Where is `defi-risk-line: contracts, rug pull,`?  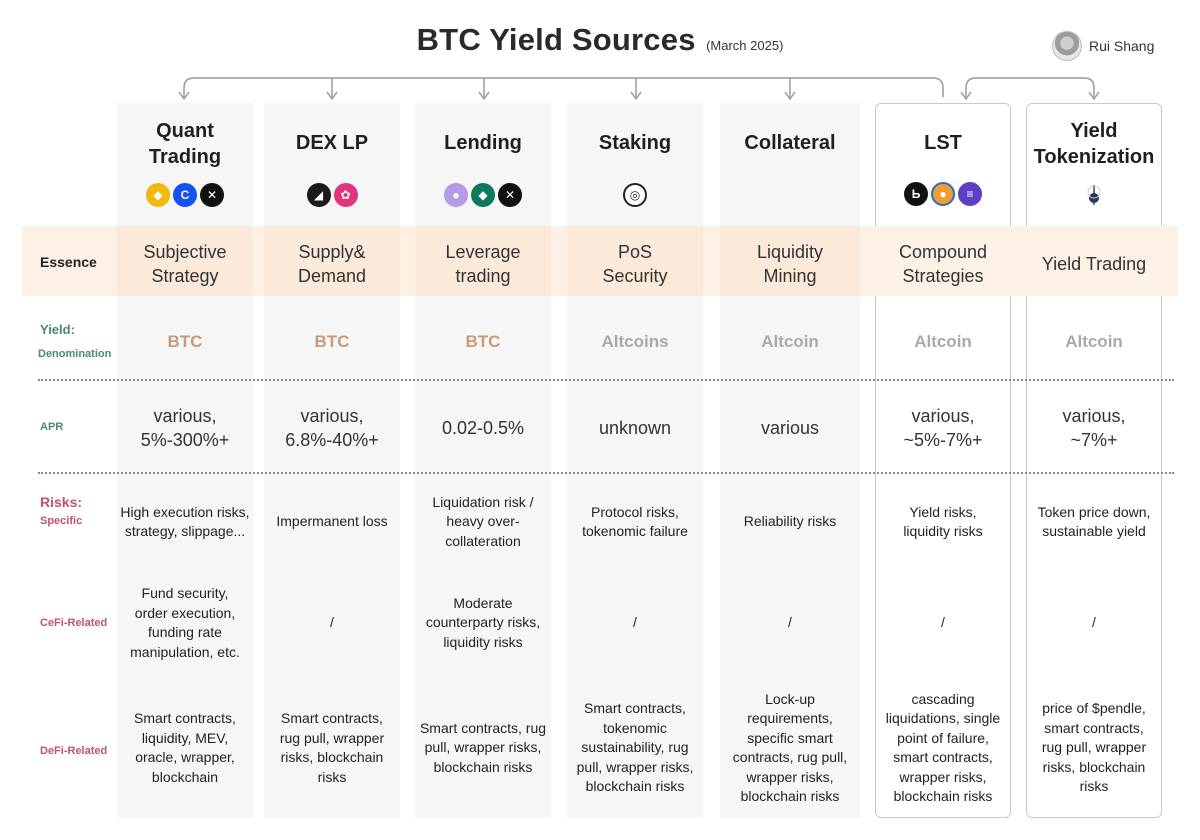 defi-risk-line: contracts, rug pull, is located at coordinates (790, 757).